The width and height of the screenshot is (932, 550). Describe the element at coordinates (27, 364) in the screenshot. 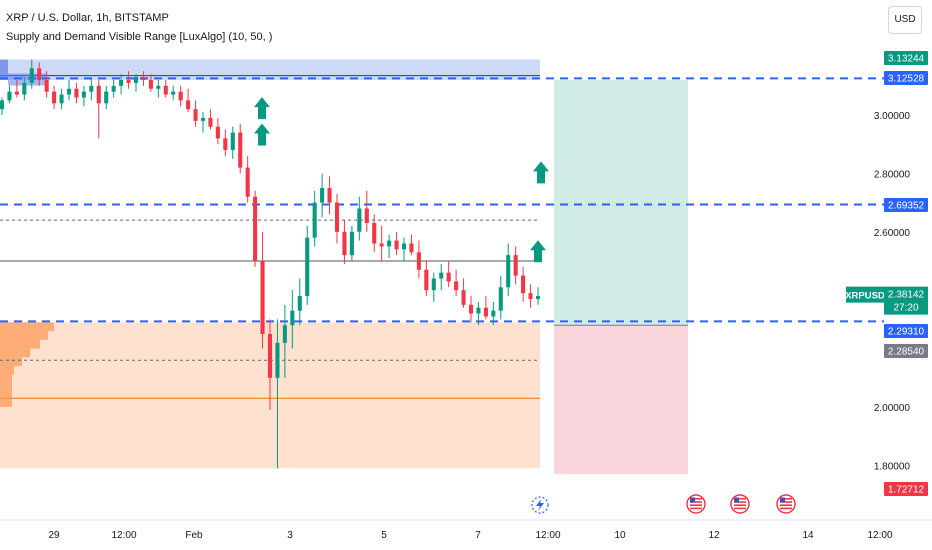

I see `volume-profile-layer` at that location.